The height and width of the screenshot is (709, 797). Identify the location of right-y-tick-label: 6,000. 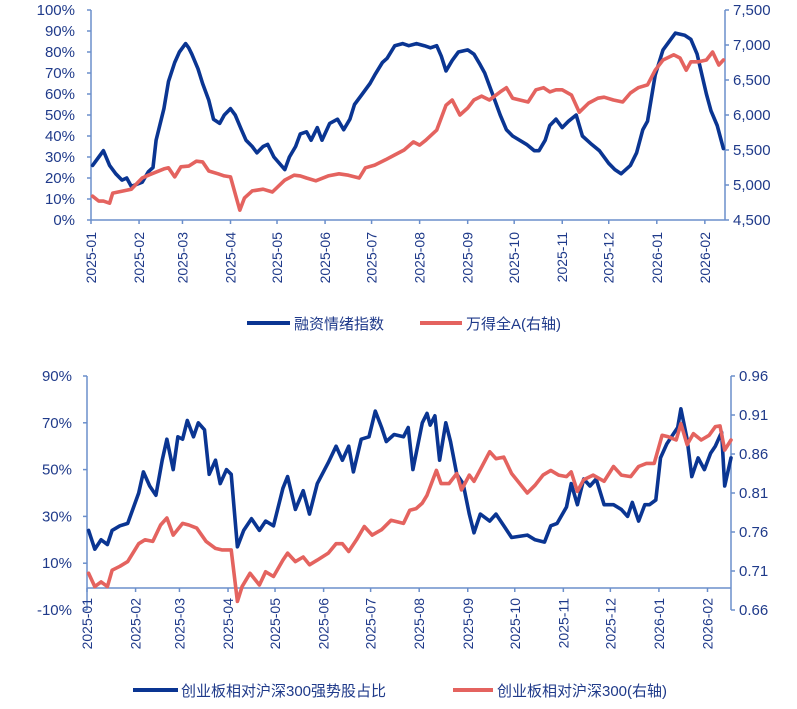
(752, 115).